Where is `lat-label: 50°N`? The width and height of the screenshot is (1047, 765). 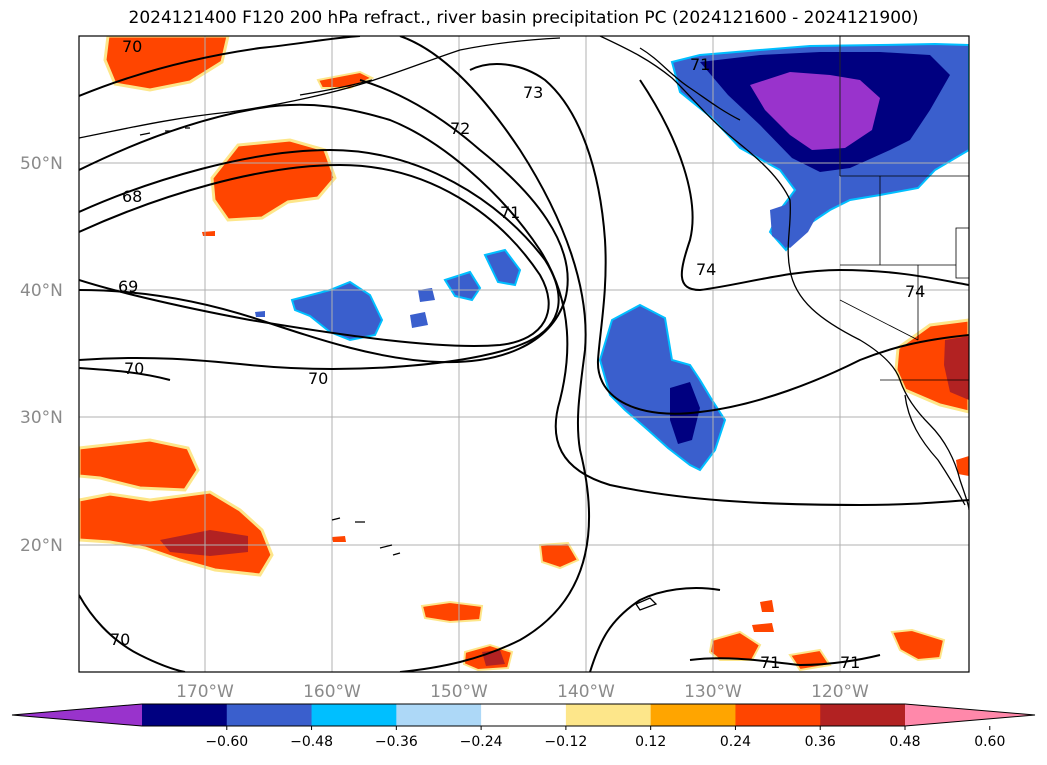 lat-label: 50°N is located at coordinates (41, 164).